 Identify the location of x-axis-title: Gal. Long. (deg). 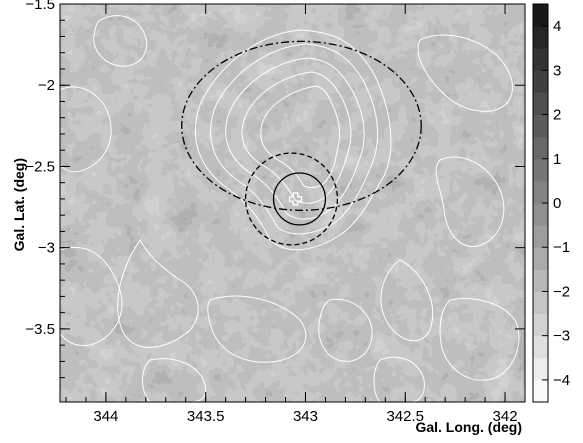
(468, 427).